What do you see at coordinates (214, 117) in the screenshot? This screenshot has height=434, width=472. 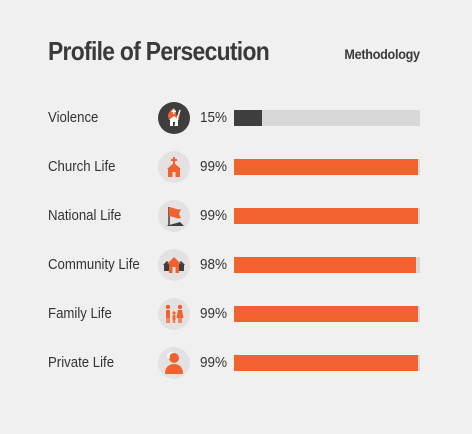 I see `row-percent: 15%` at bounding box center [214, 117].